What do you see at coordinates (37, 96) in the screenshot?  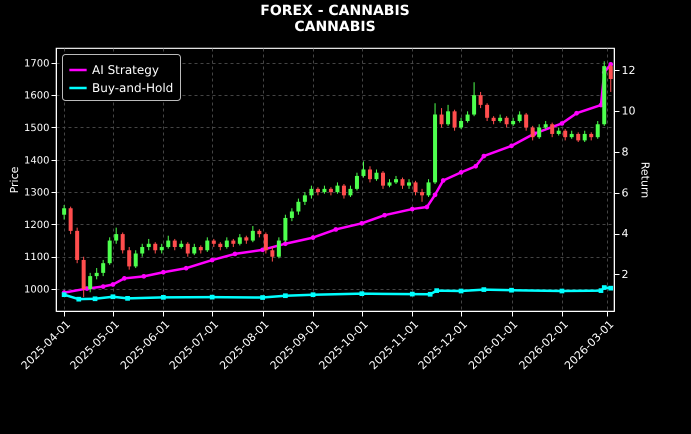 I see `y-tick-label: 1600` at bounding box center [37, 96].